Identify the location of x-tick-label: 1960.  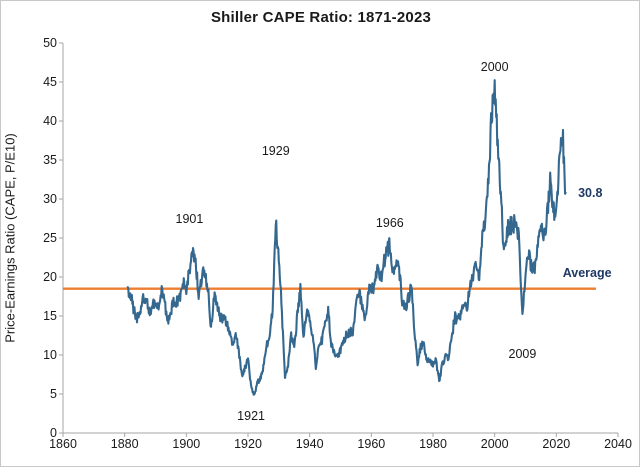
(371, 444).